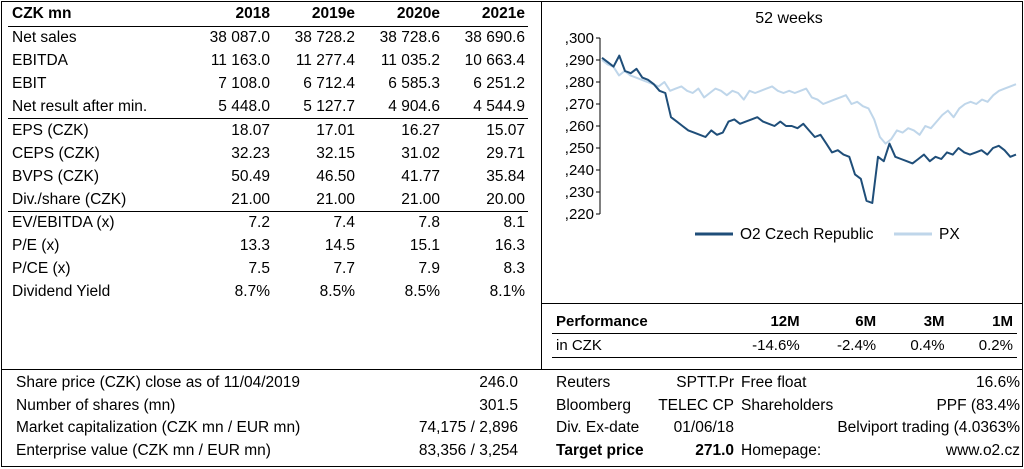  What do you see at coordinates (498, 382) in the screenshot?
I see `market-value: 246.0` at bounding box center [498, 382].